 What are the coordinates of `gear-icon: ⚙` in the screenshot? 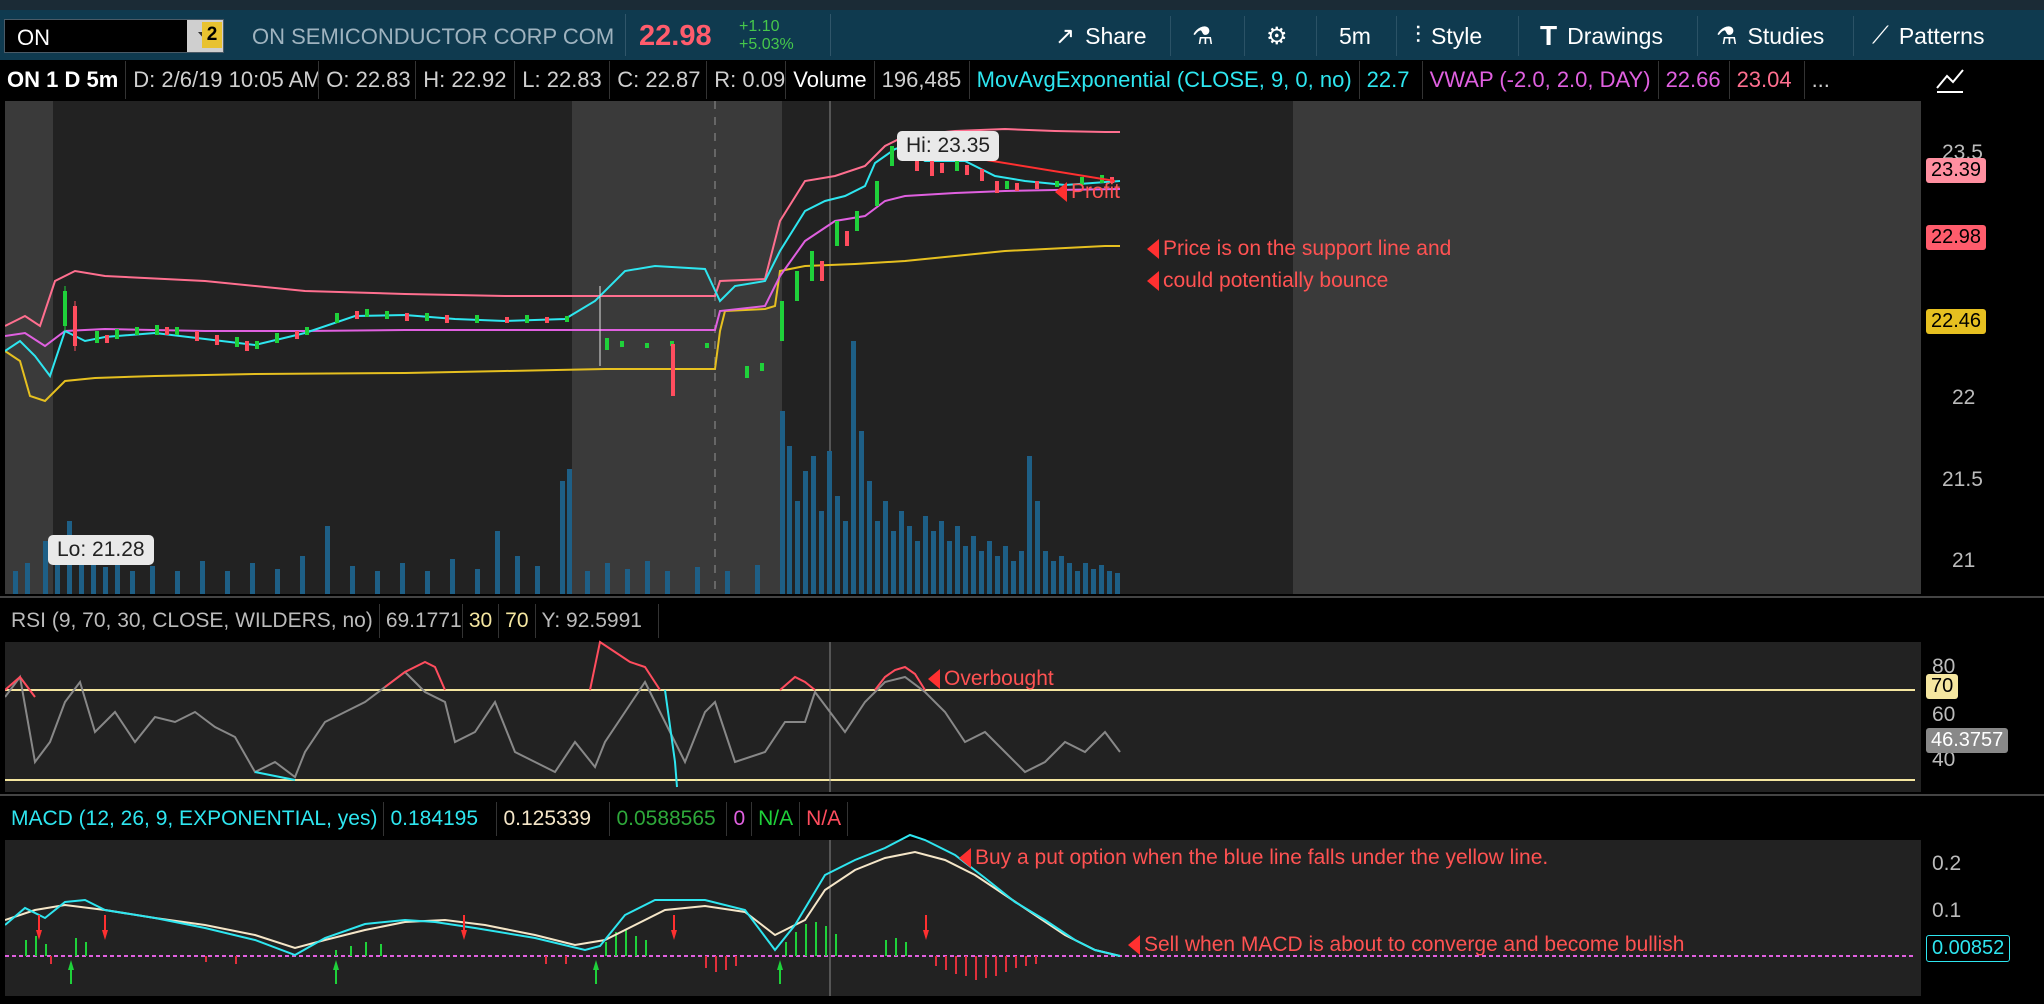 It's located at (1277, 36).